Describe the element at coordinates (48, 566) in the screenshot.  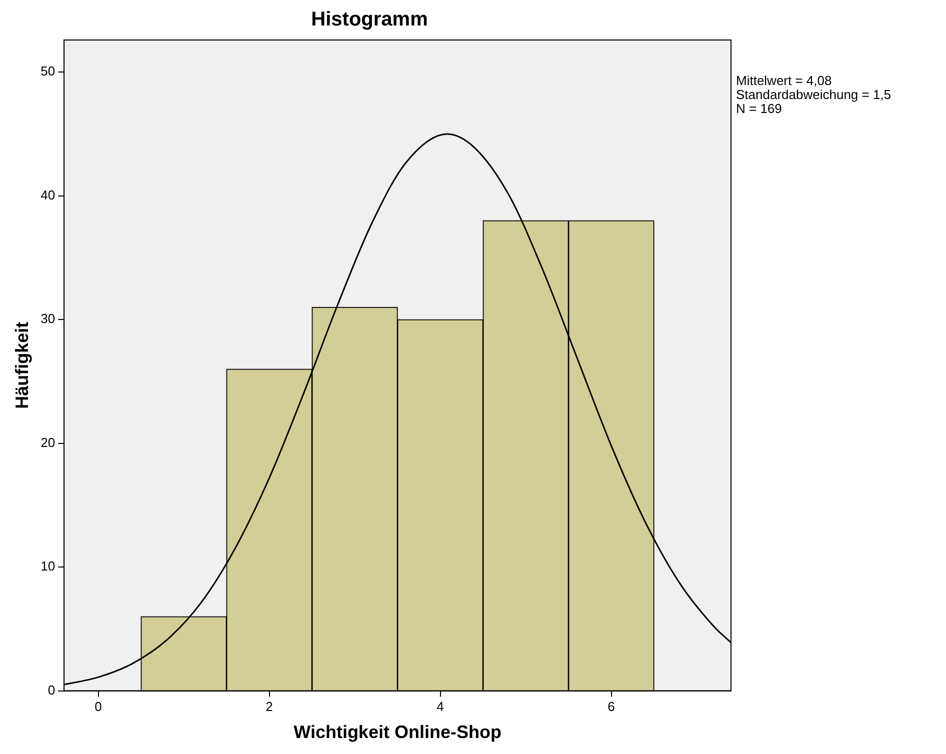
I see `y-tick-label: 10` at that location.